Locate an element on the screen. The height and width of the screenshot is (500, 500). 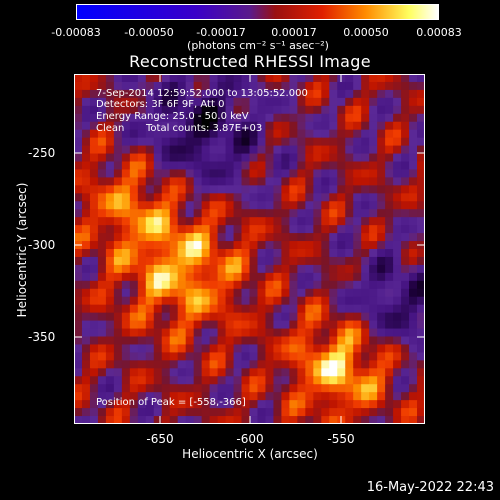
colorbar-tick: 0.00017 is located at coordinates (294, 32).